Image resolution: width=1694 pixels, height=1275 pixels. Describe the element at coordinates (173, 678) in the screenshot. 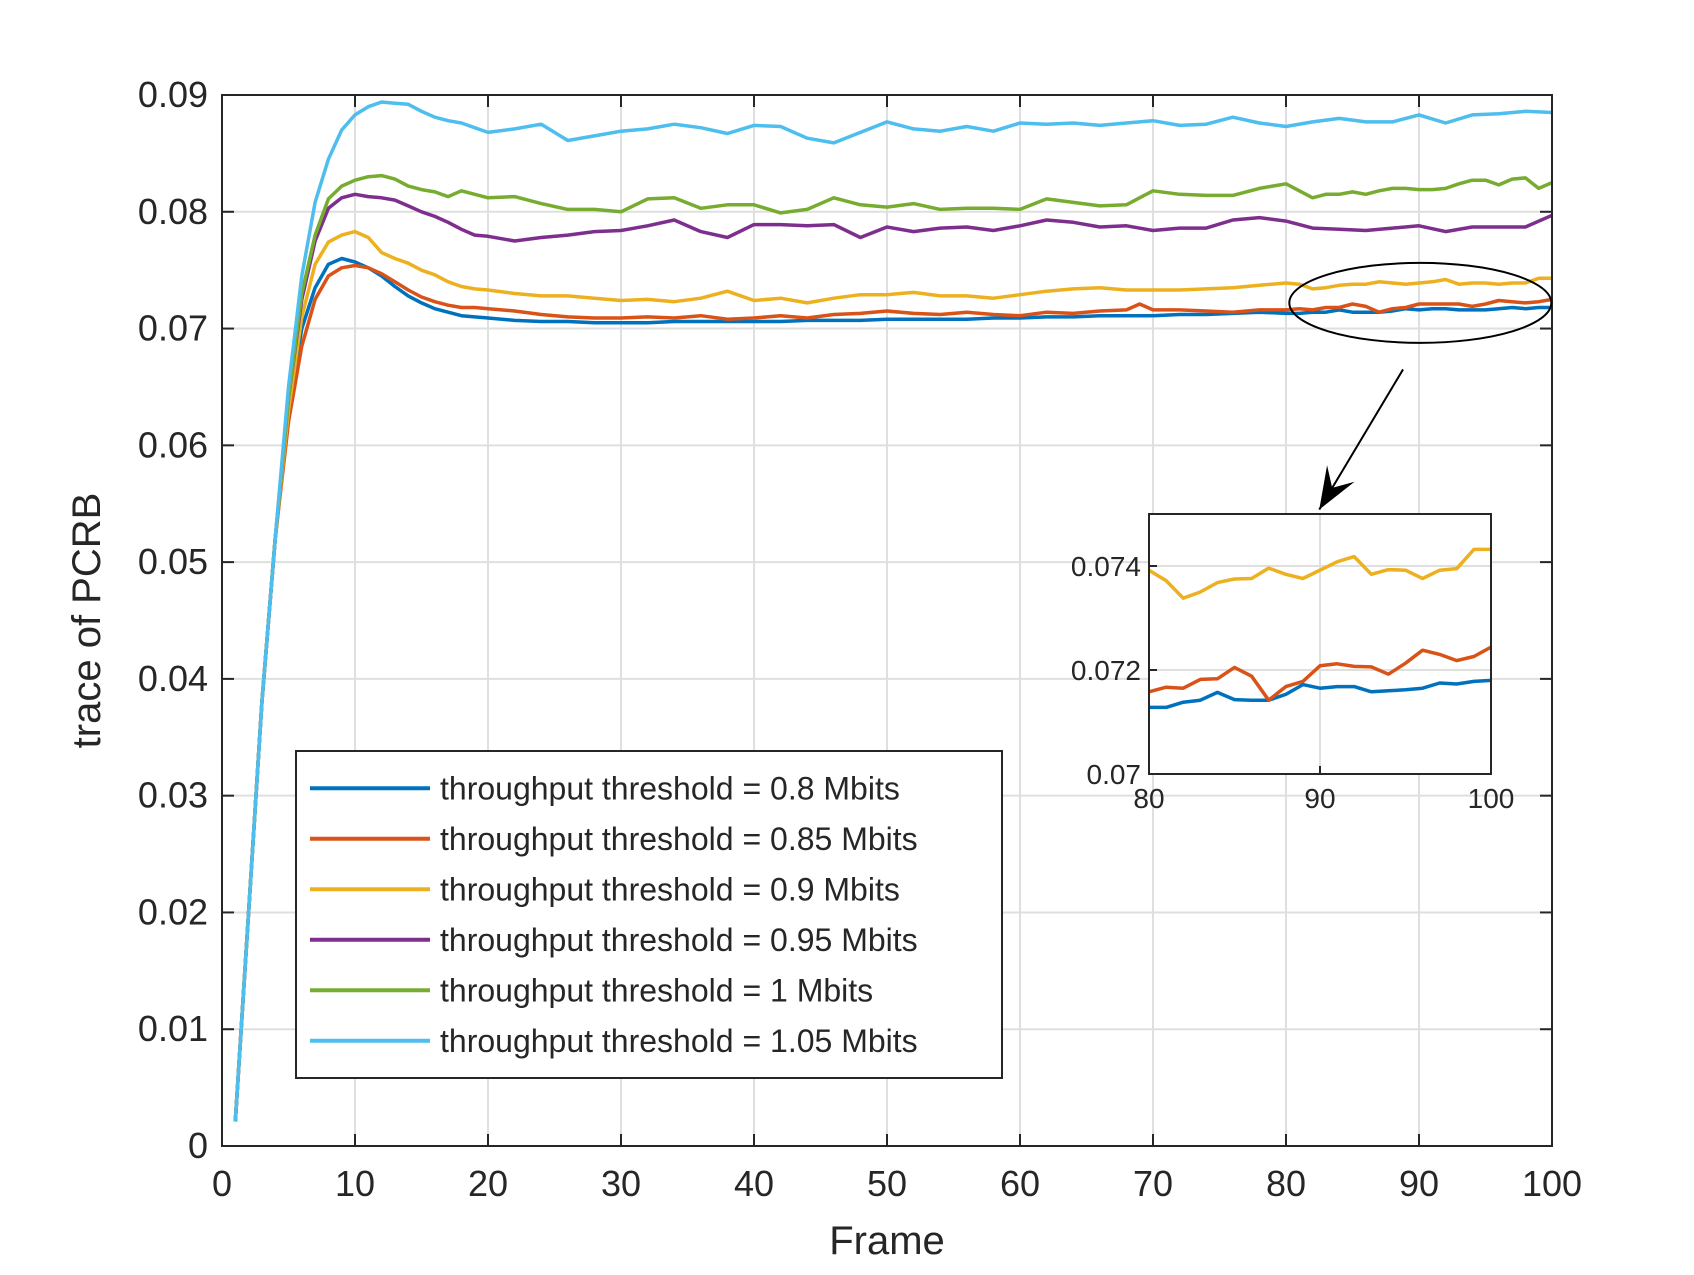

I see `y-tick-label: 0.04` at that location.